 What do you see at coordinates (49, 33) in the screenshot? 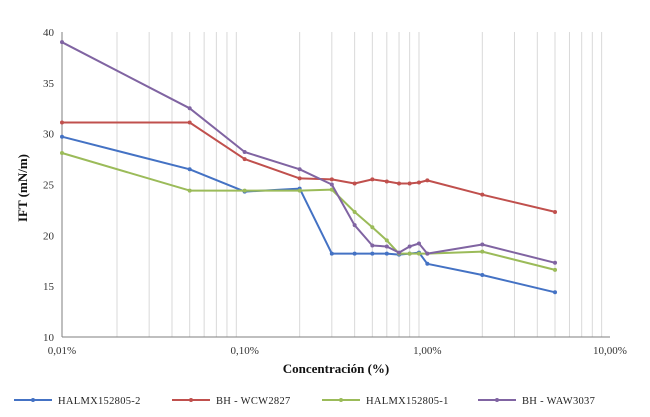
I see `y-tick-label: 40` at bounding box center [49, 33].